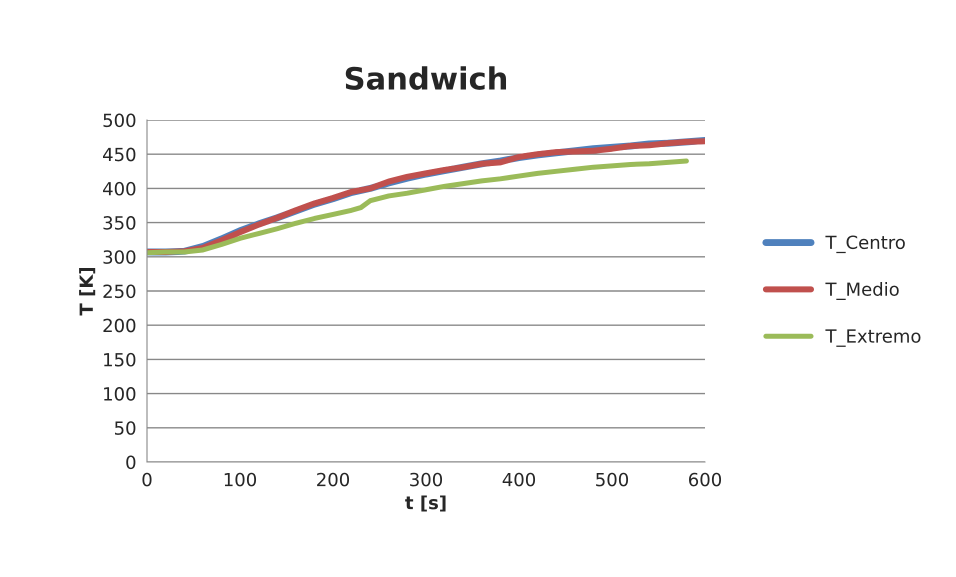 The width and height of the screenshot is (956, 577). Describe the element at coordinates (425, 503) in the screenshot. I see `x-axis-title: t [s]` at that location.